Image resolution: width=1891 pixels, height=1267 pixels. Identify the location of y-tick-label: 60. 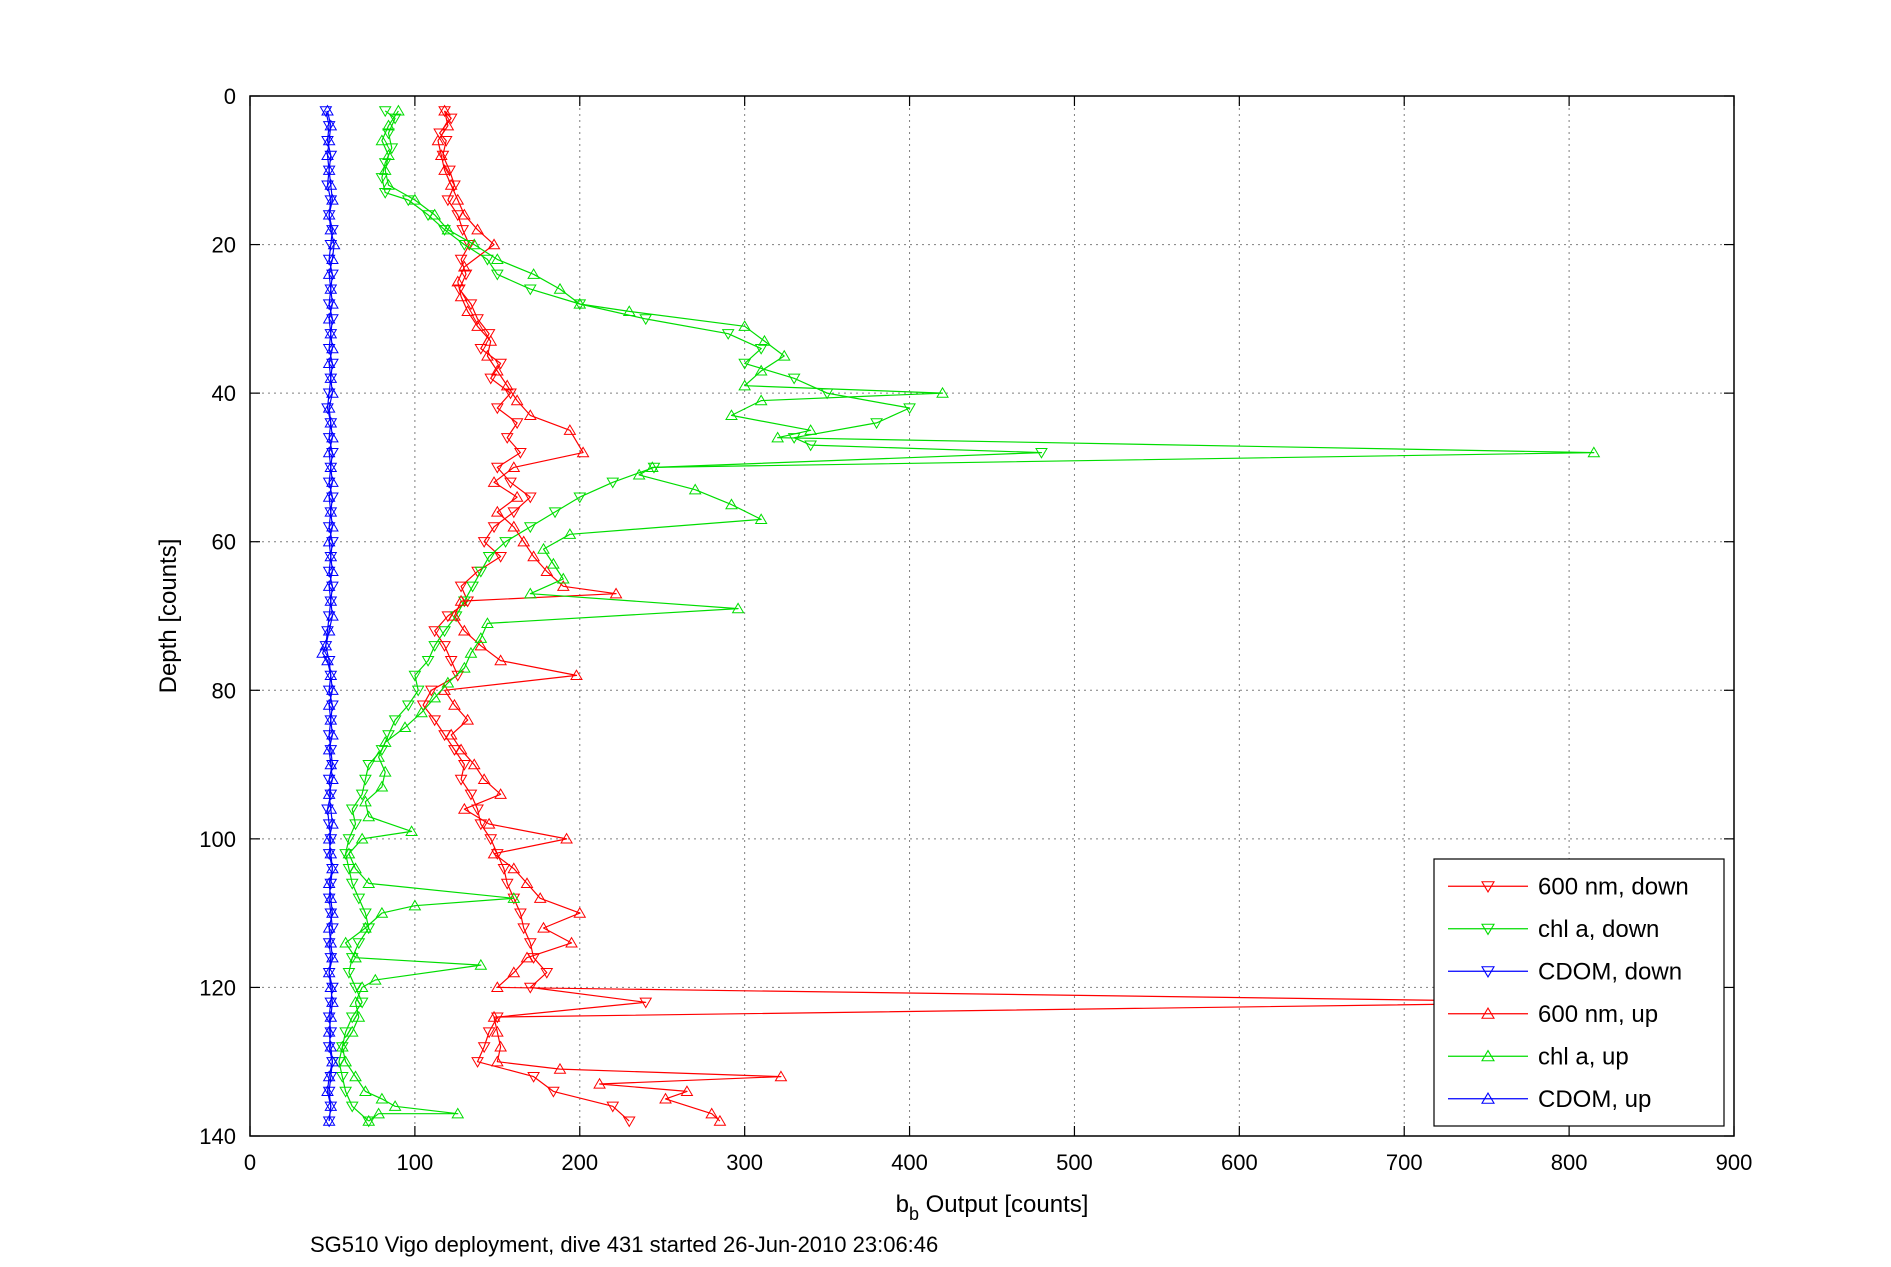
(224, 542).